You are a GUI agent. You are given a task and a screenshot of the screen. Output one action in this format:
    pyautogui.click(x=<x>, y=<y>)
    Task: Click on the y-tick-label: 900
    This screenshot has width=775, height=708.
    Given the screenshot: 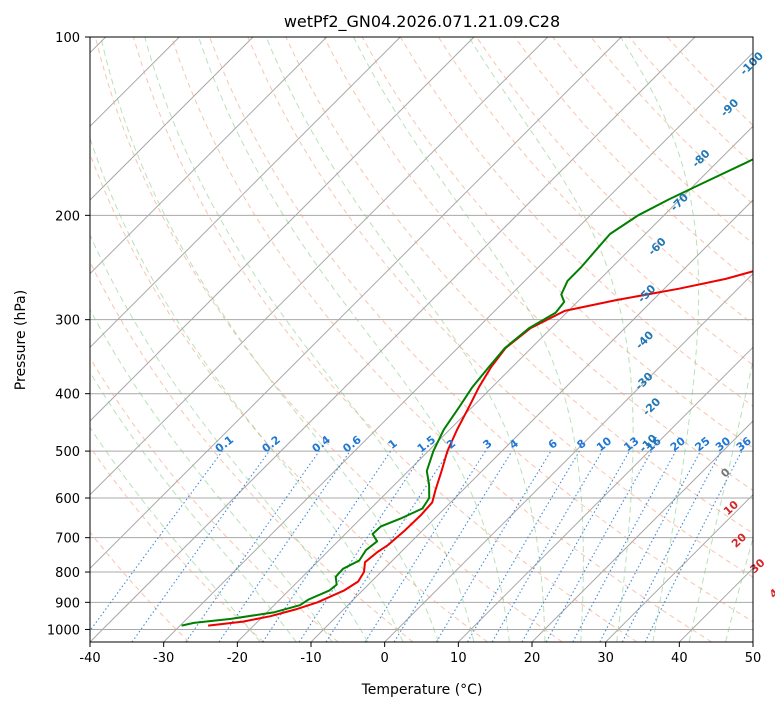 What is the action you would take?
    pyautogui.click(x=67, y=603)
    